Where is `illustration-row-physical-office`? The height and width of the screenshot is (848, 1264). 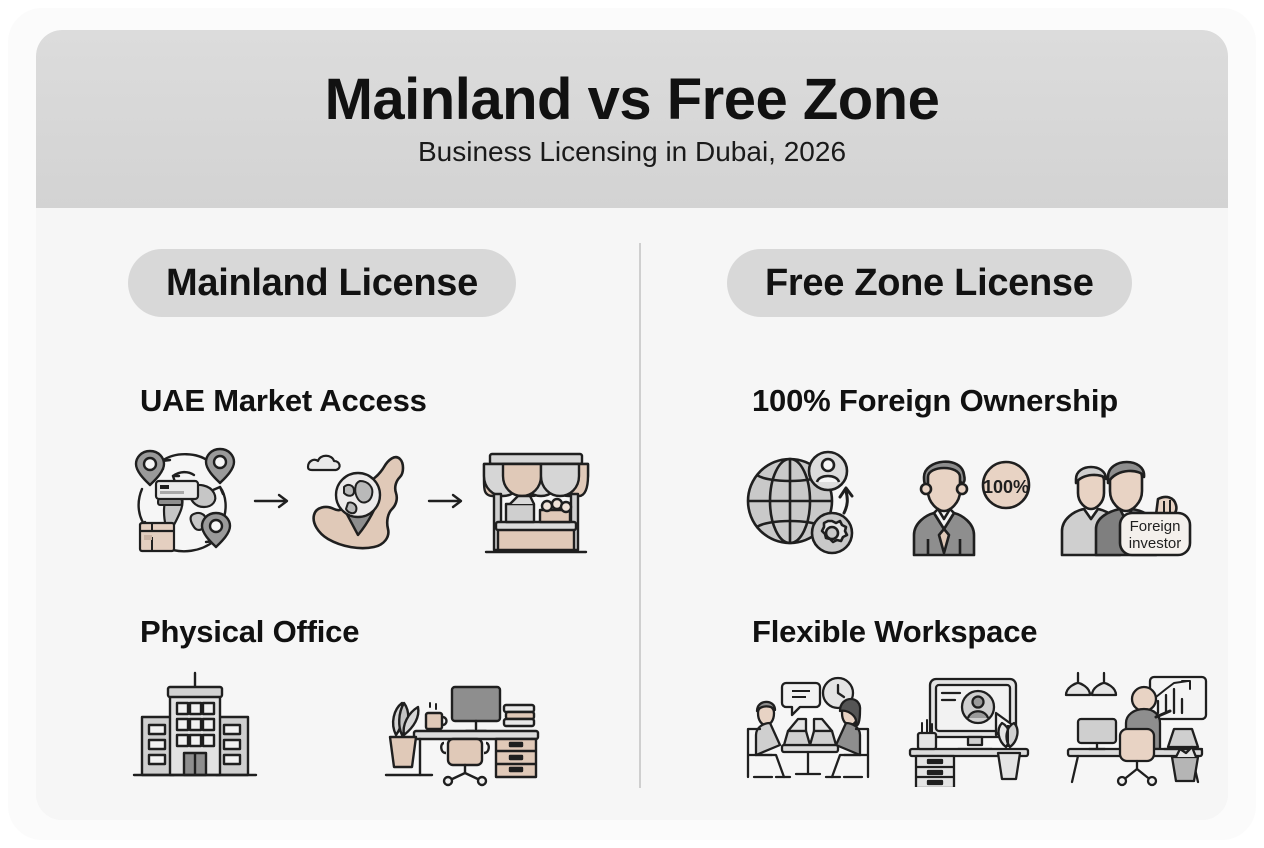 illustration-row-physical-office is located at coordinates (353, 728).